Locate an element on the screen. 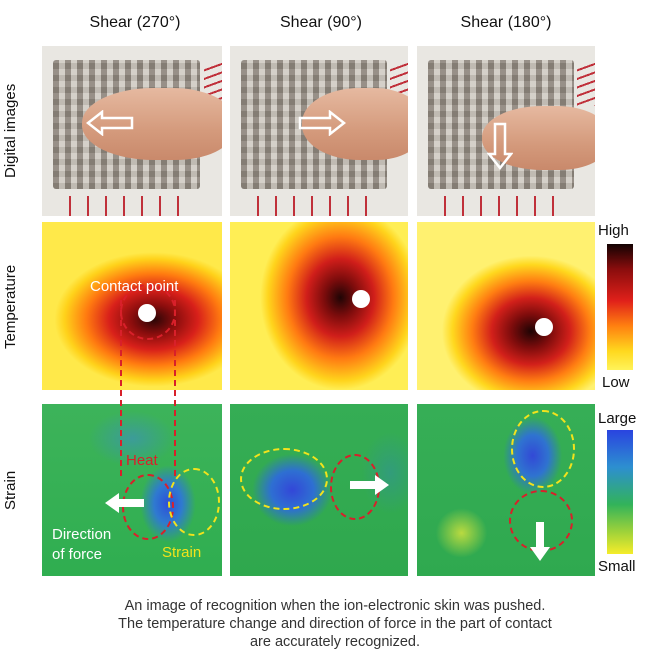 The image size is (670, 672). strain-colorbar-low-label: Small is located at coordinates (617, 566).